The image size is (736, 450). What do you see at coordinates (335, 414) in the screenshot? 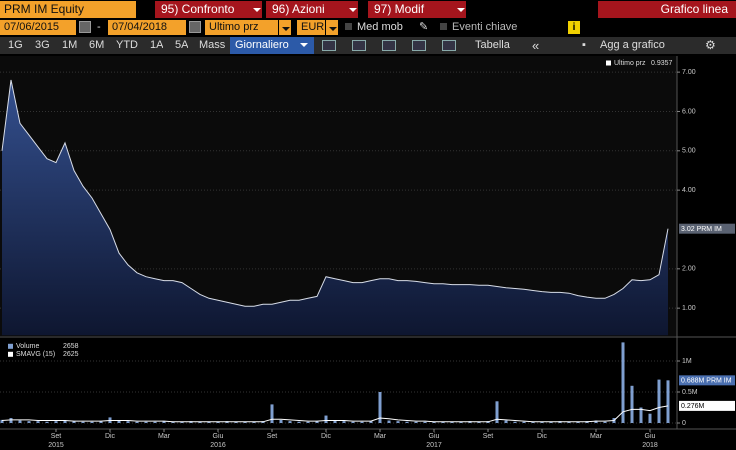
I see `line` at bounding box center [335, 414].